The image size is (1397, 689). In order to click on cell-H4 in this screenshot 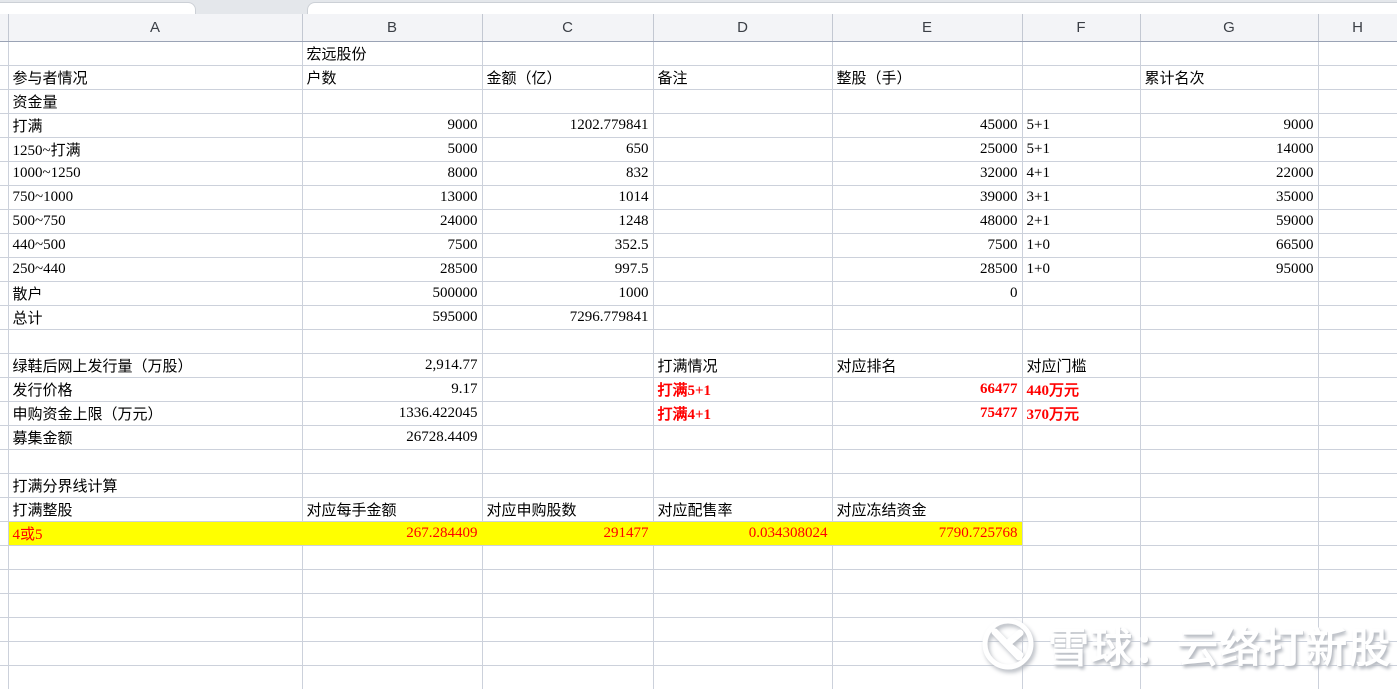, I will do `click(1357, 125)`.